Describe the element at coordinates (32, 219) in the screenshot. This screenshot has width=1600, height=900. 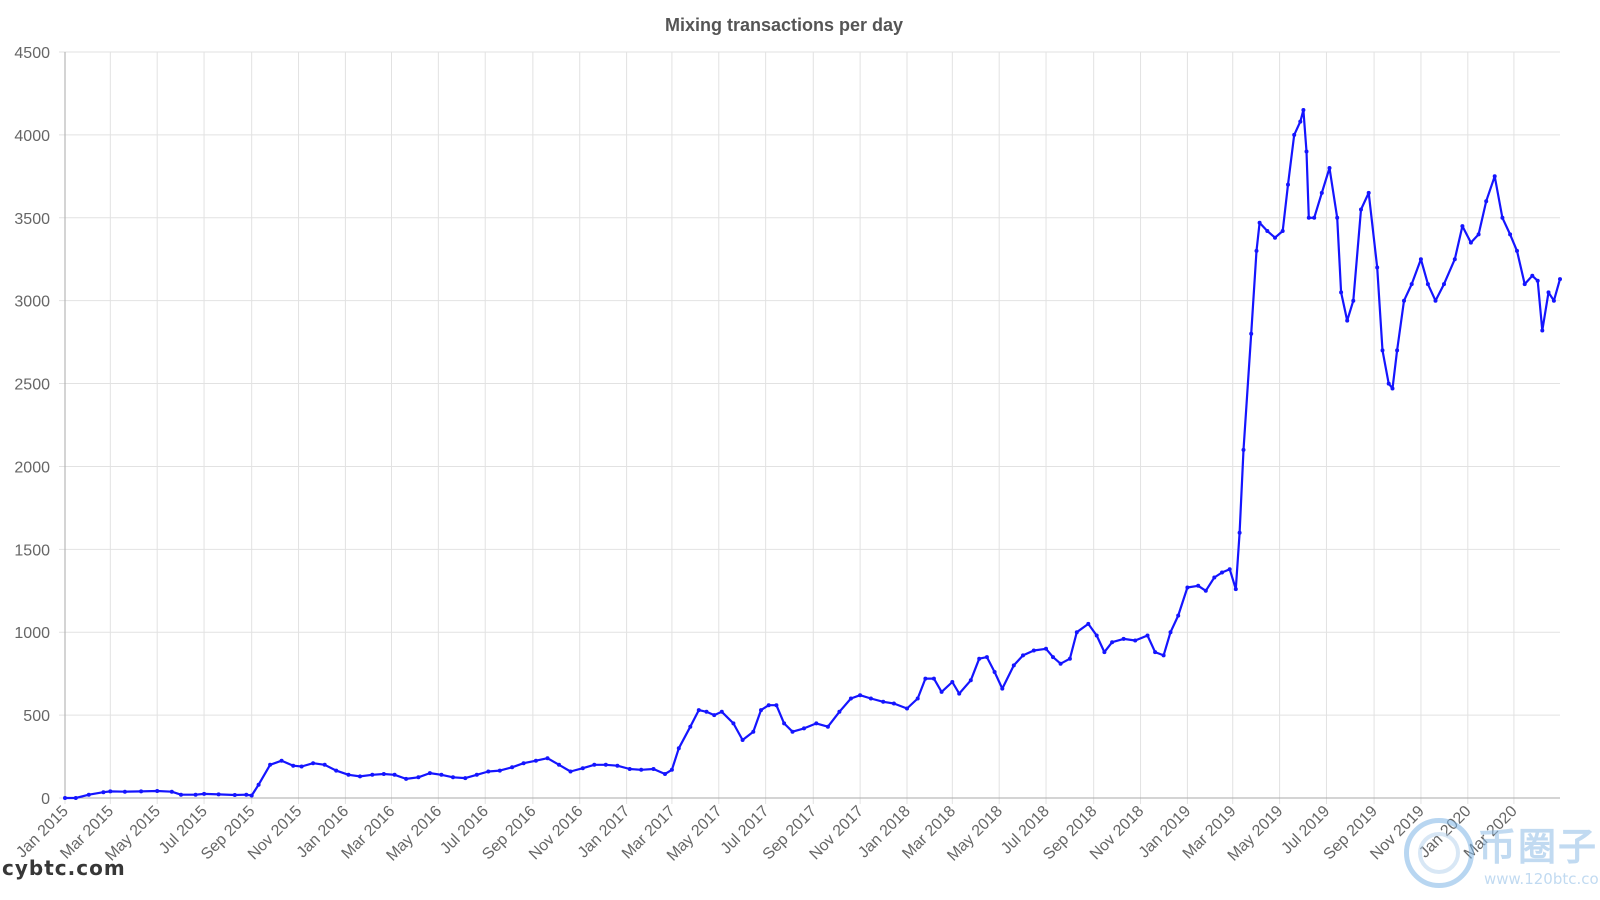
I see `y-tick-label: 3500` at that location.